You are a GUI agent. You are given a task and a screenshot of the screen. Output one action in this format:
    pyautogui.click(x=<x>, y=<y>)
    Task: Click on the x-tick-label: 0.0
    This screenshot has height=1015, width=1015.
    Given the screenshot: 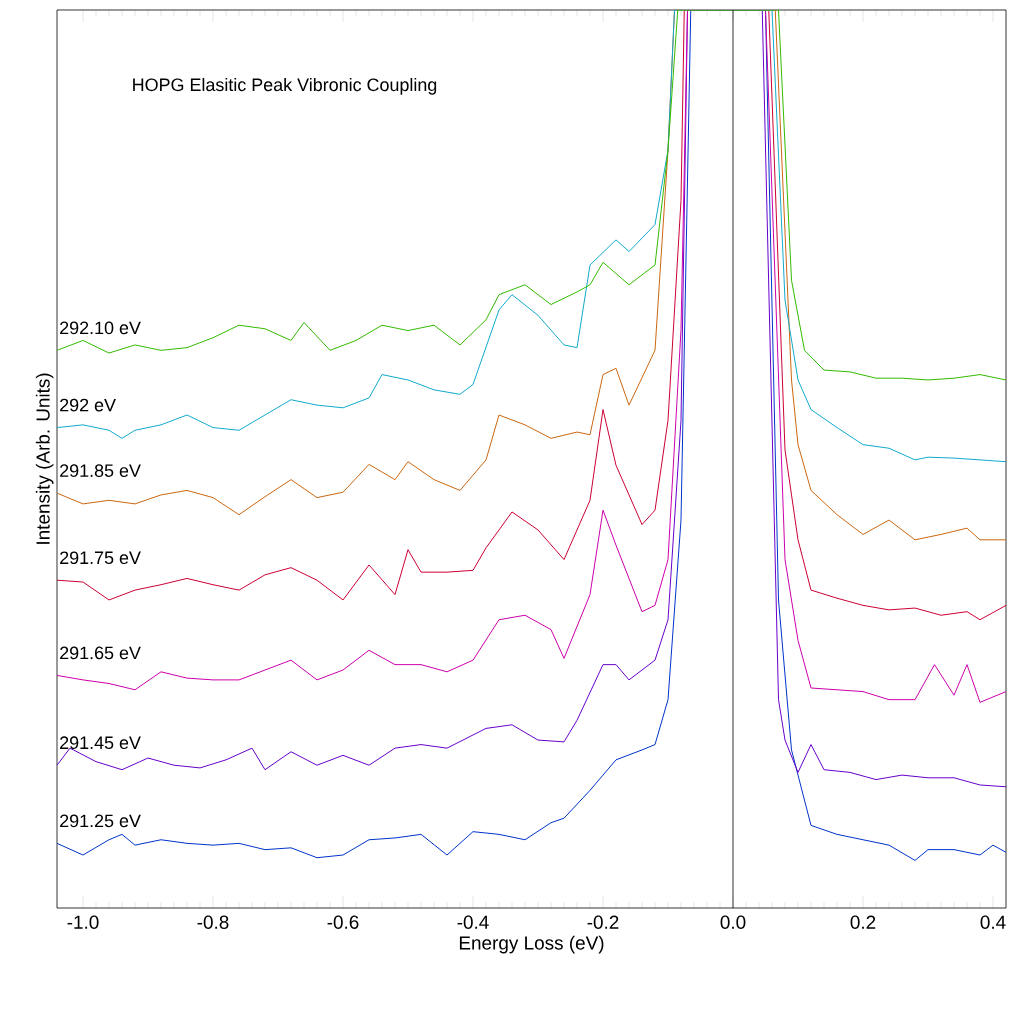 What is the action you would take?
    pyautogui.click(x=733, y=922)
    